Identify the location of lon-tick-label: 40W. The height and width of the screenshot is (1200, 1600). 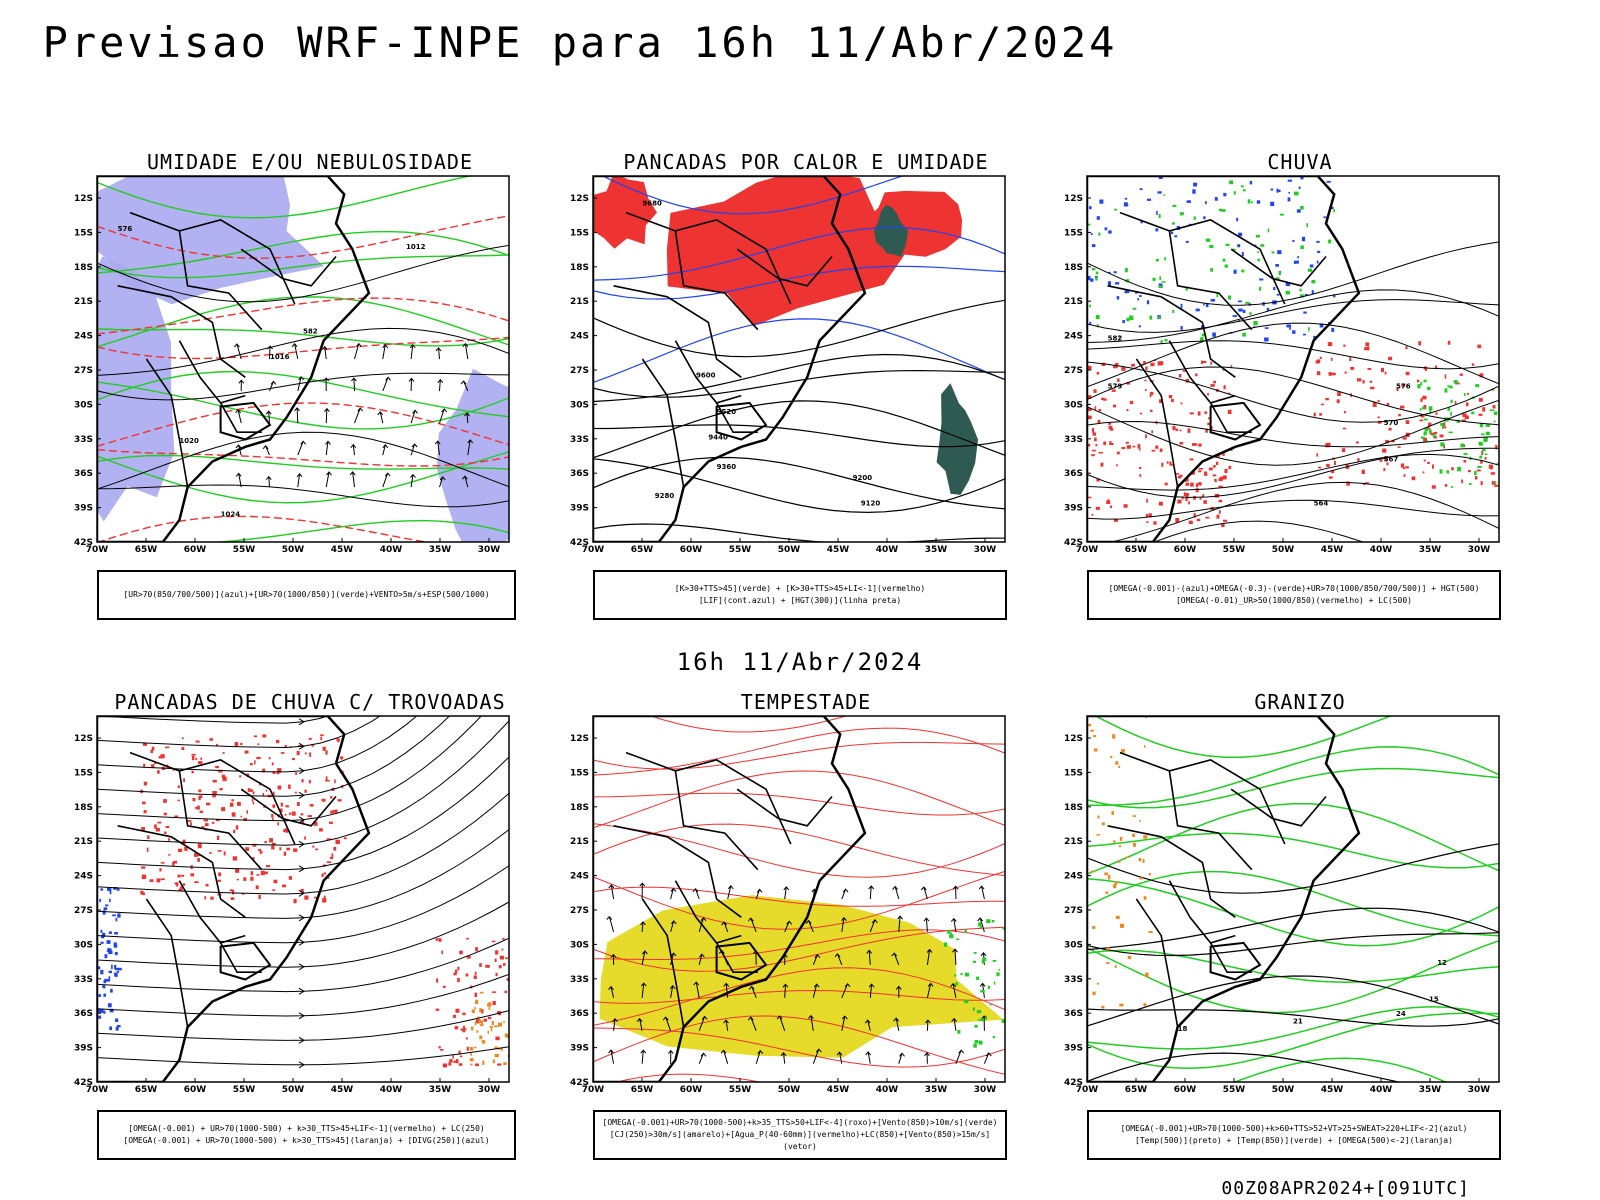
(391, 550).